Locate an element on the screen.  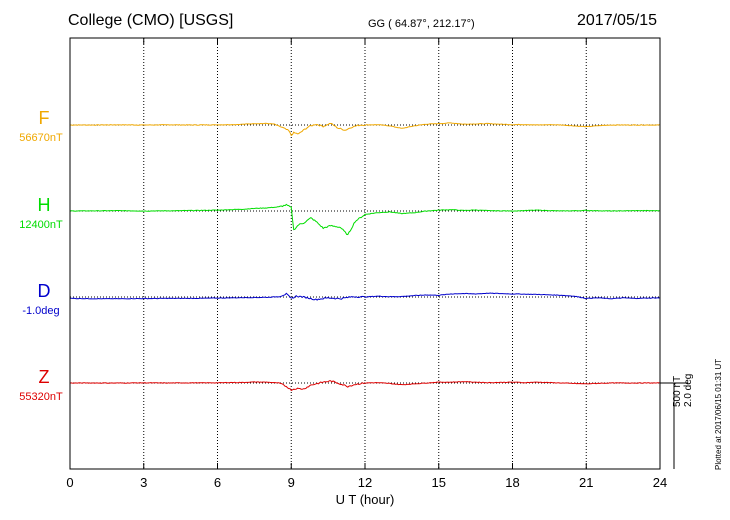
geographic-coordinates: GG ( 64.87°, 212.17°) is located at coordinates (421, 24).